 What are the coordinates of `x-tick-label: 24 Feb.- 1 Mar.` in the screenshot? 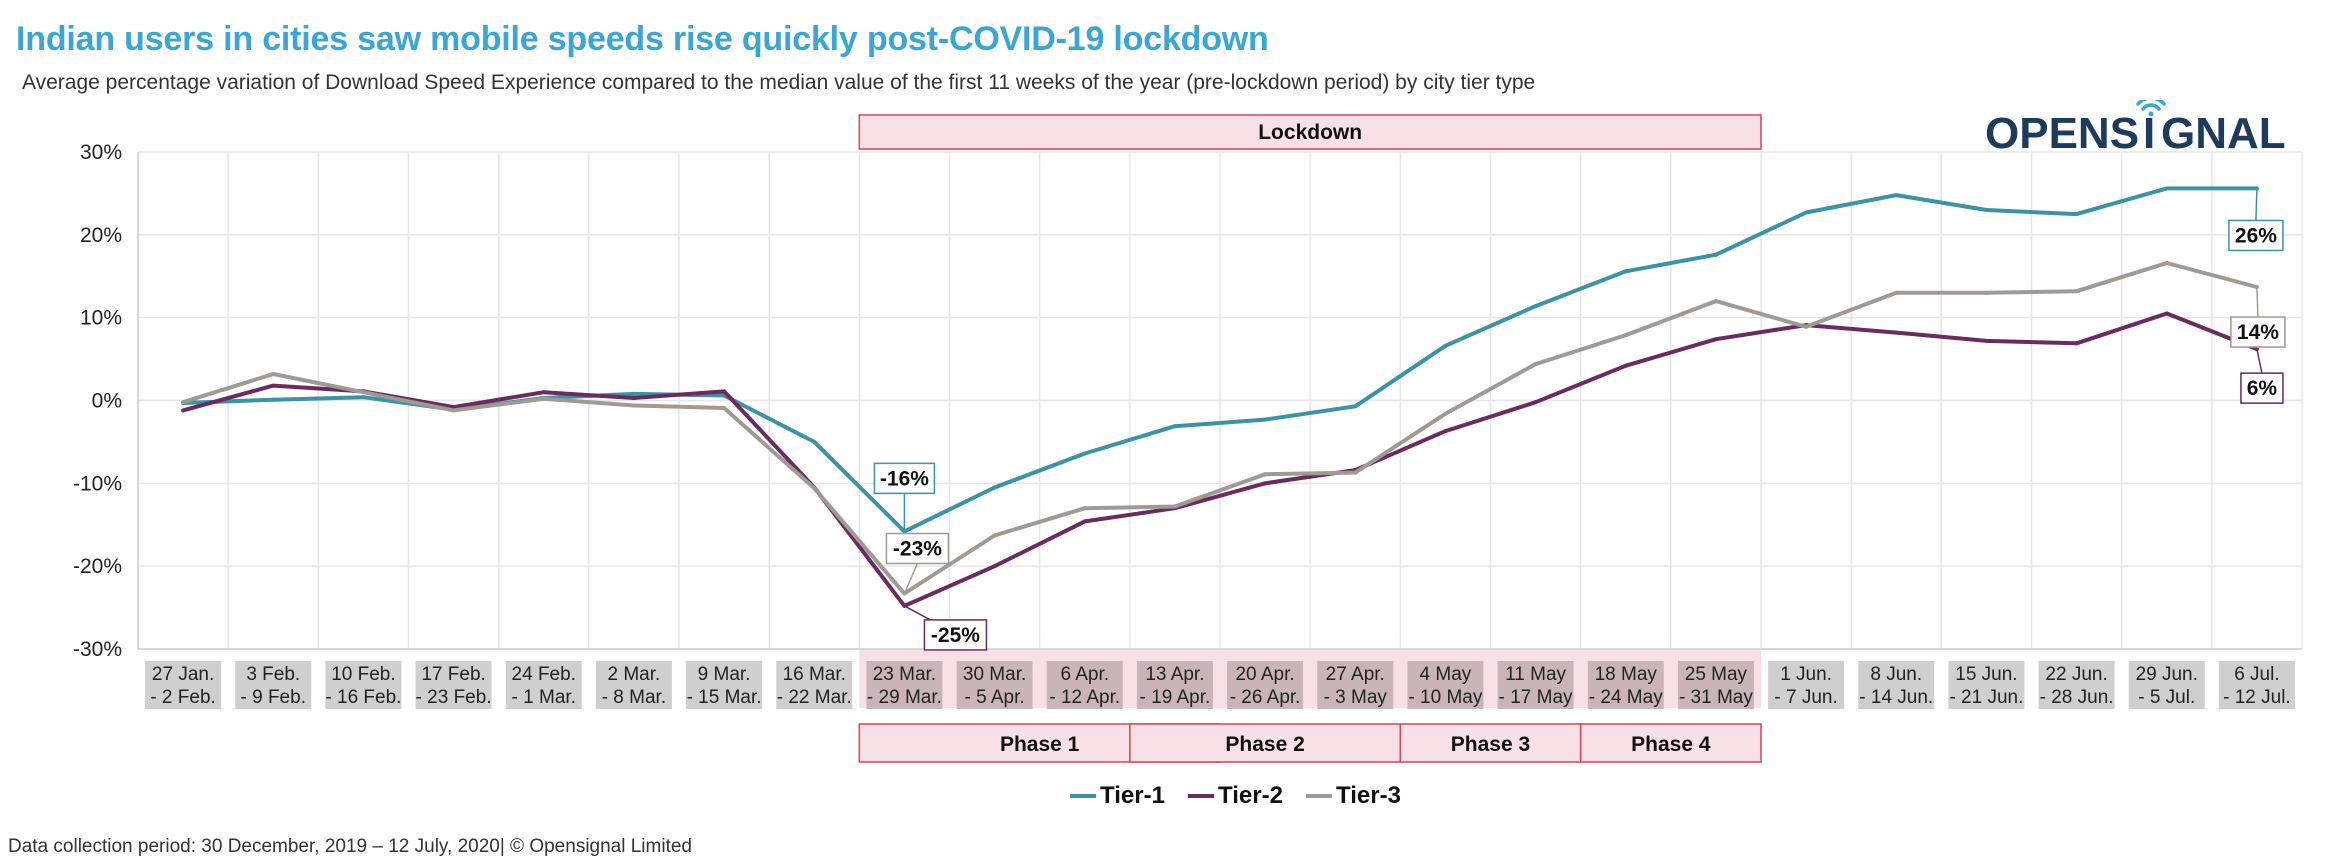 It's located at (543, 685).